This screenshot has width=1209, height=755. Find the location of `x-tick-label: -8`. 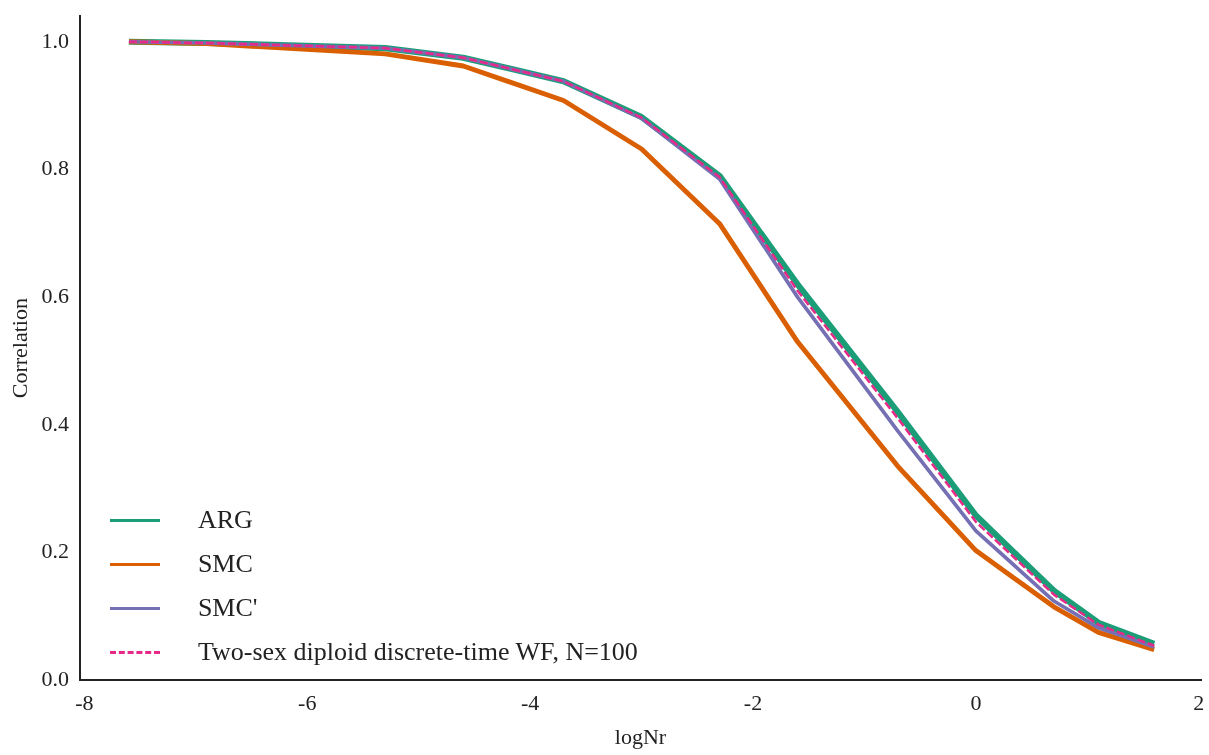

x-tick-label: -8 is located at coordinates (84, 703).